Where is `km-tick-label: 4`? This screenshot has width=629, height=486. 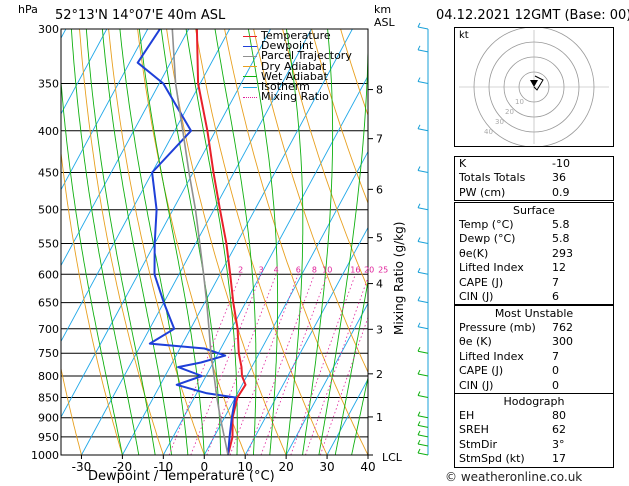 km-tick-label: 4 is located at coordinates (379, 284).